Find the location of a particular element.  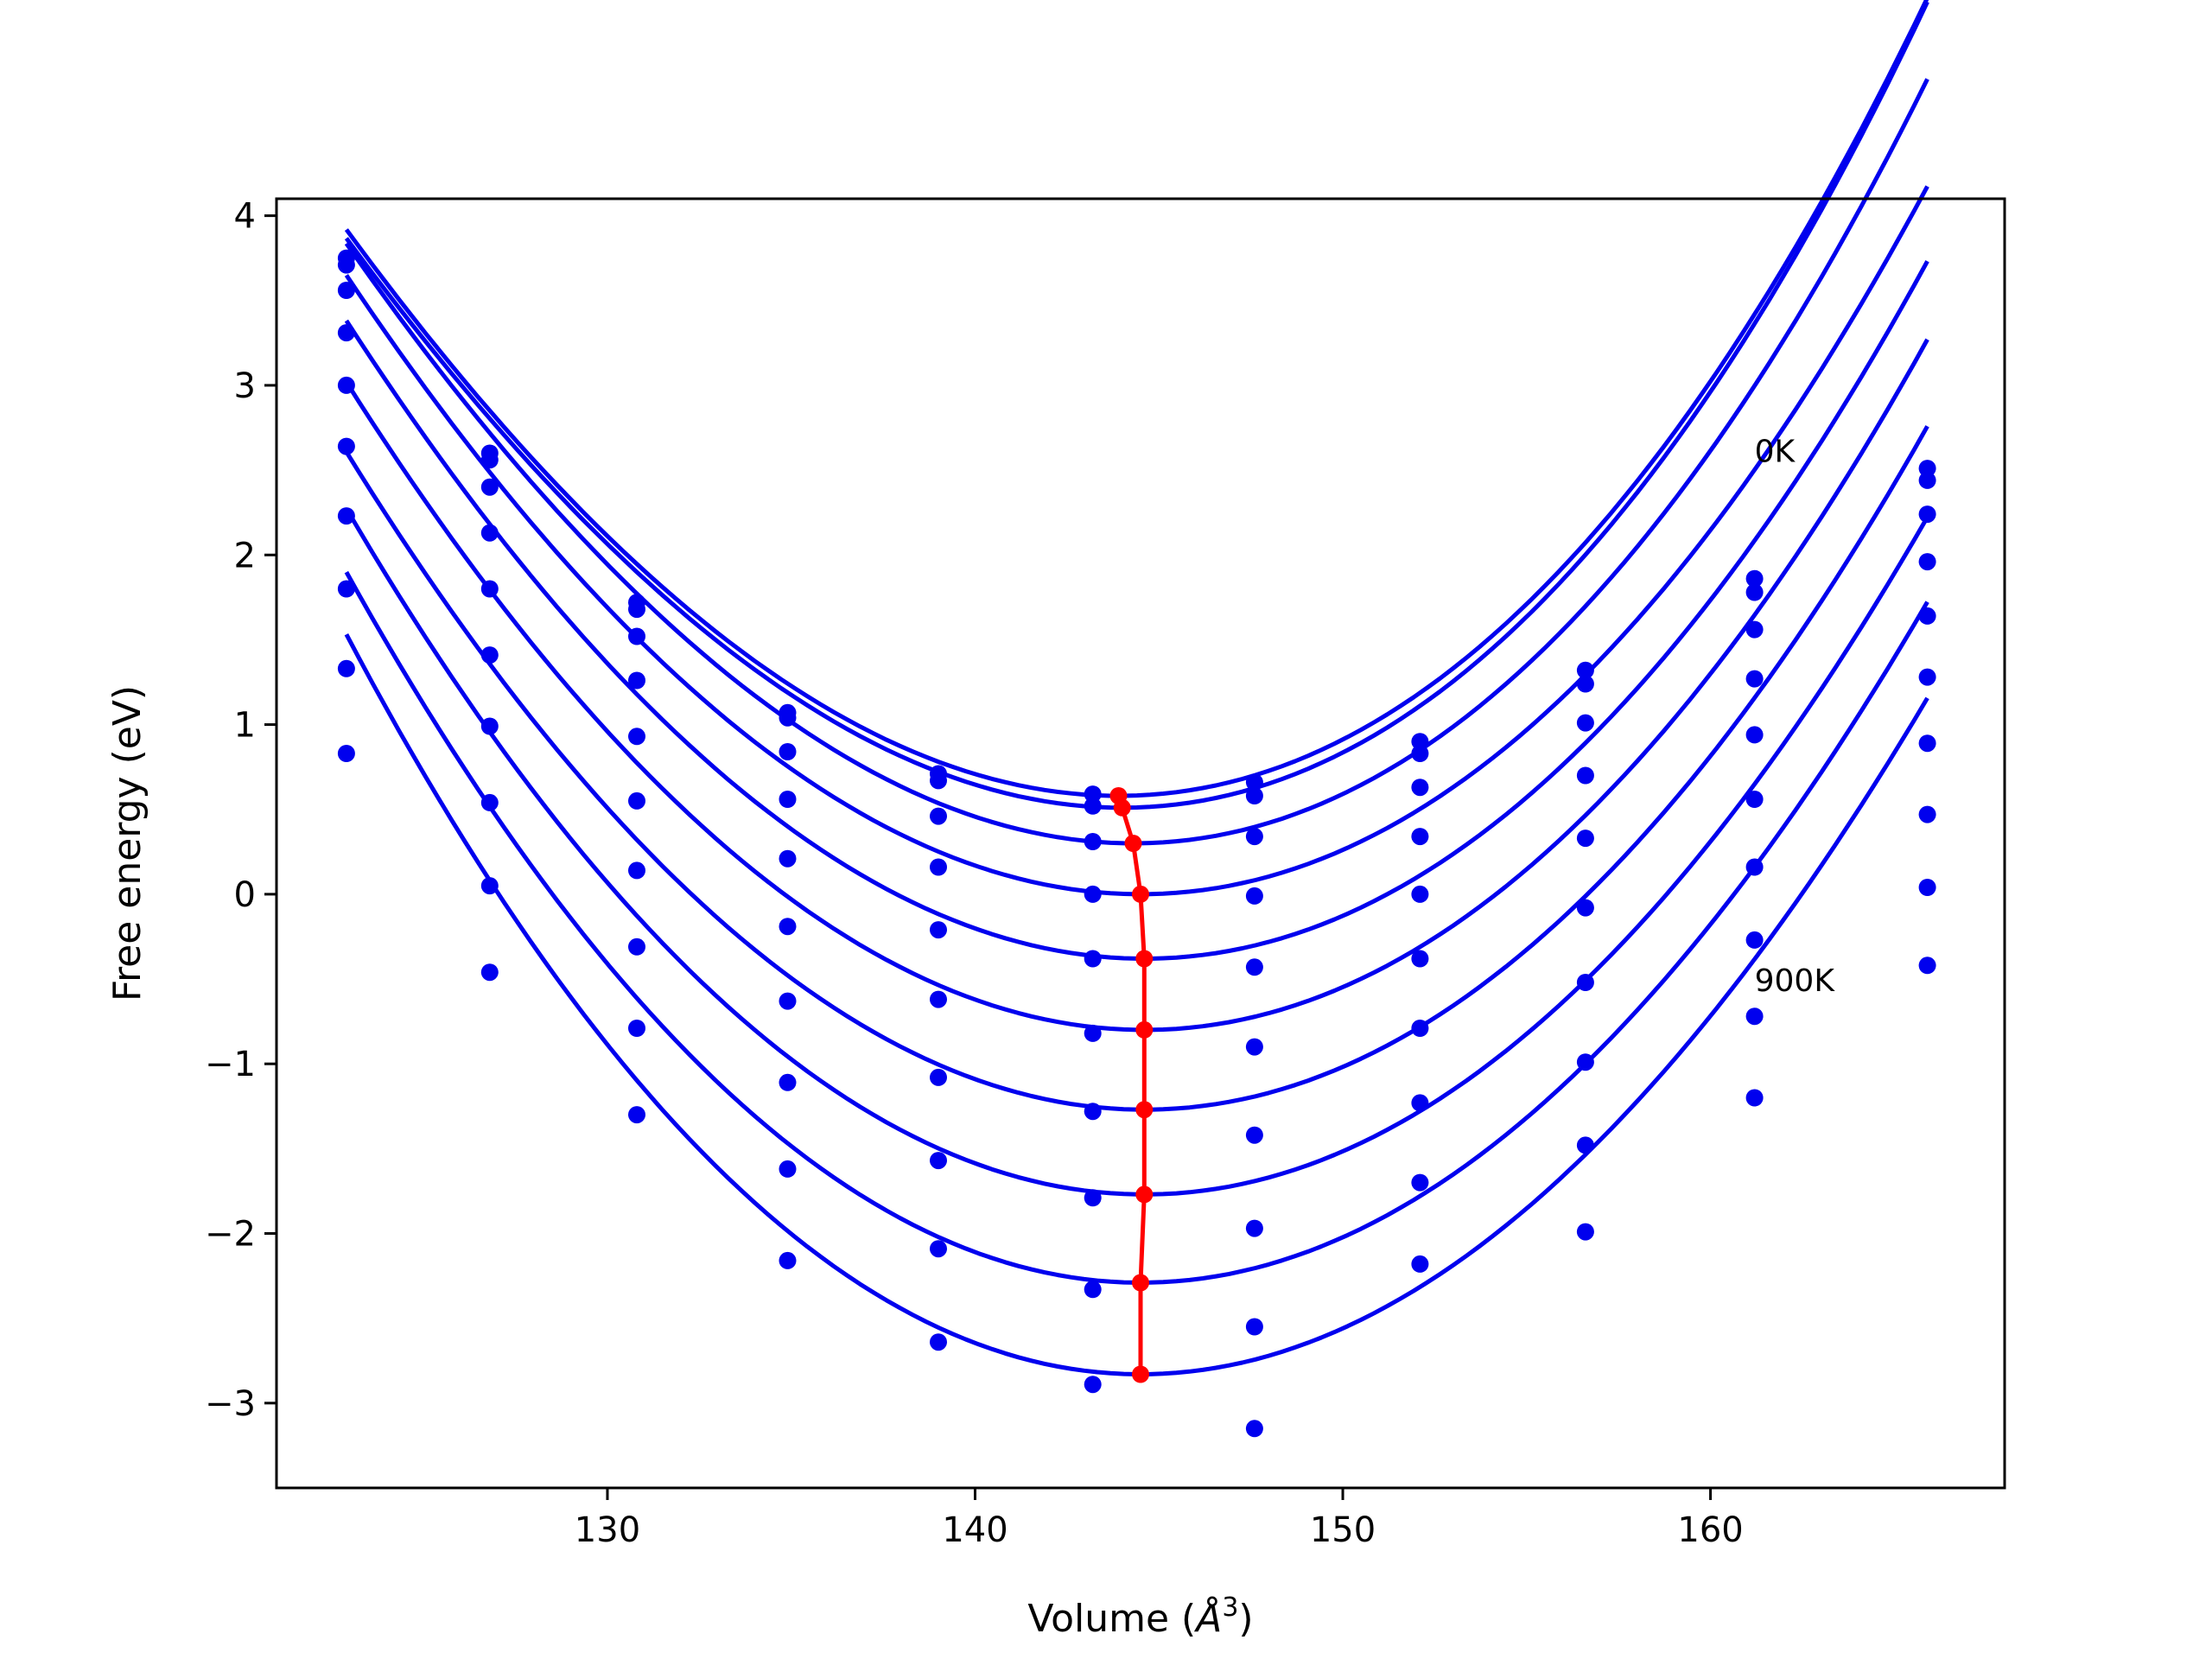

annotation-0: 0K is located at coordinates (1775, 451).